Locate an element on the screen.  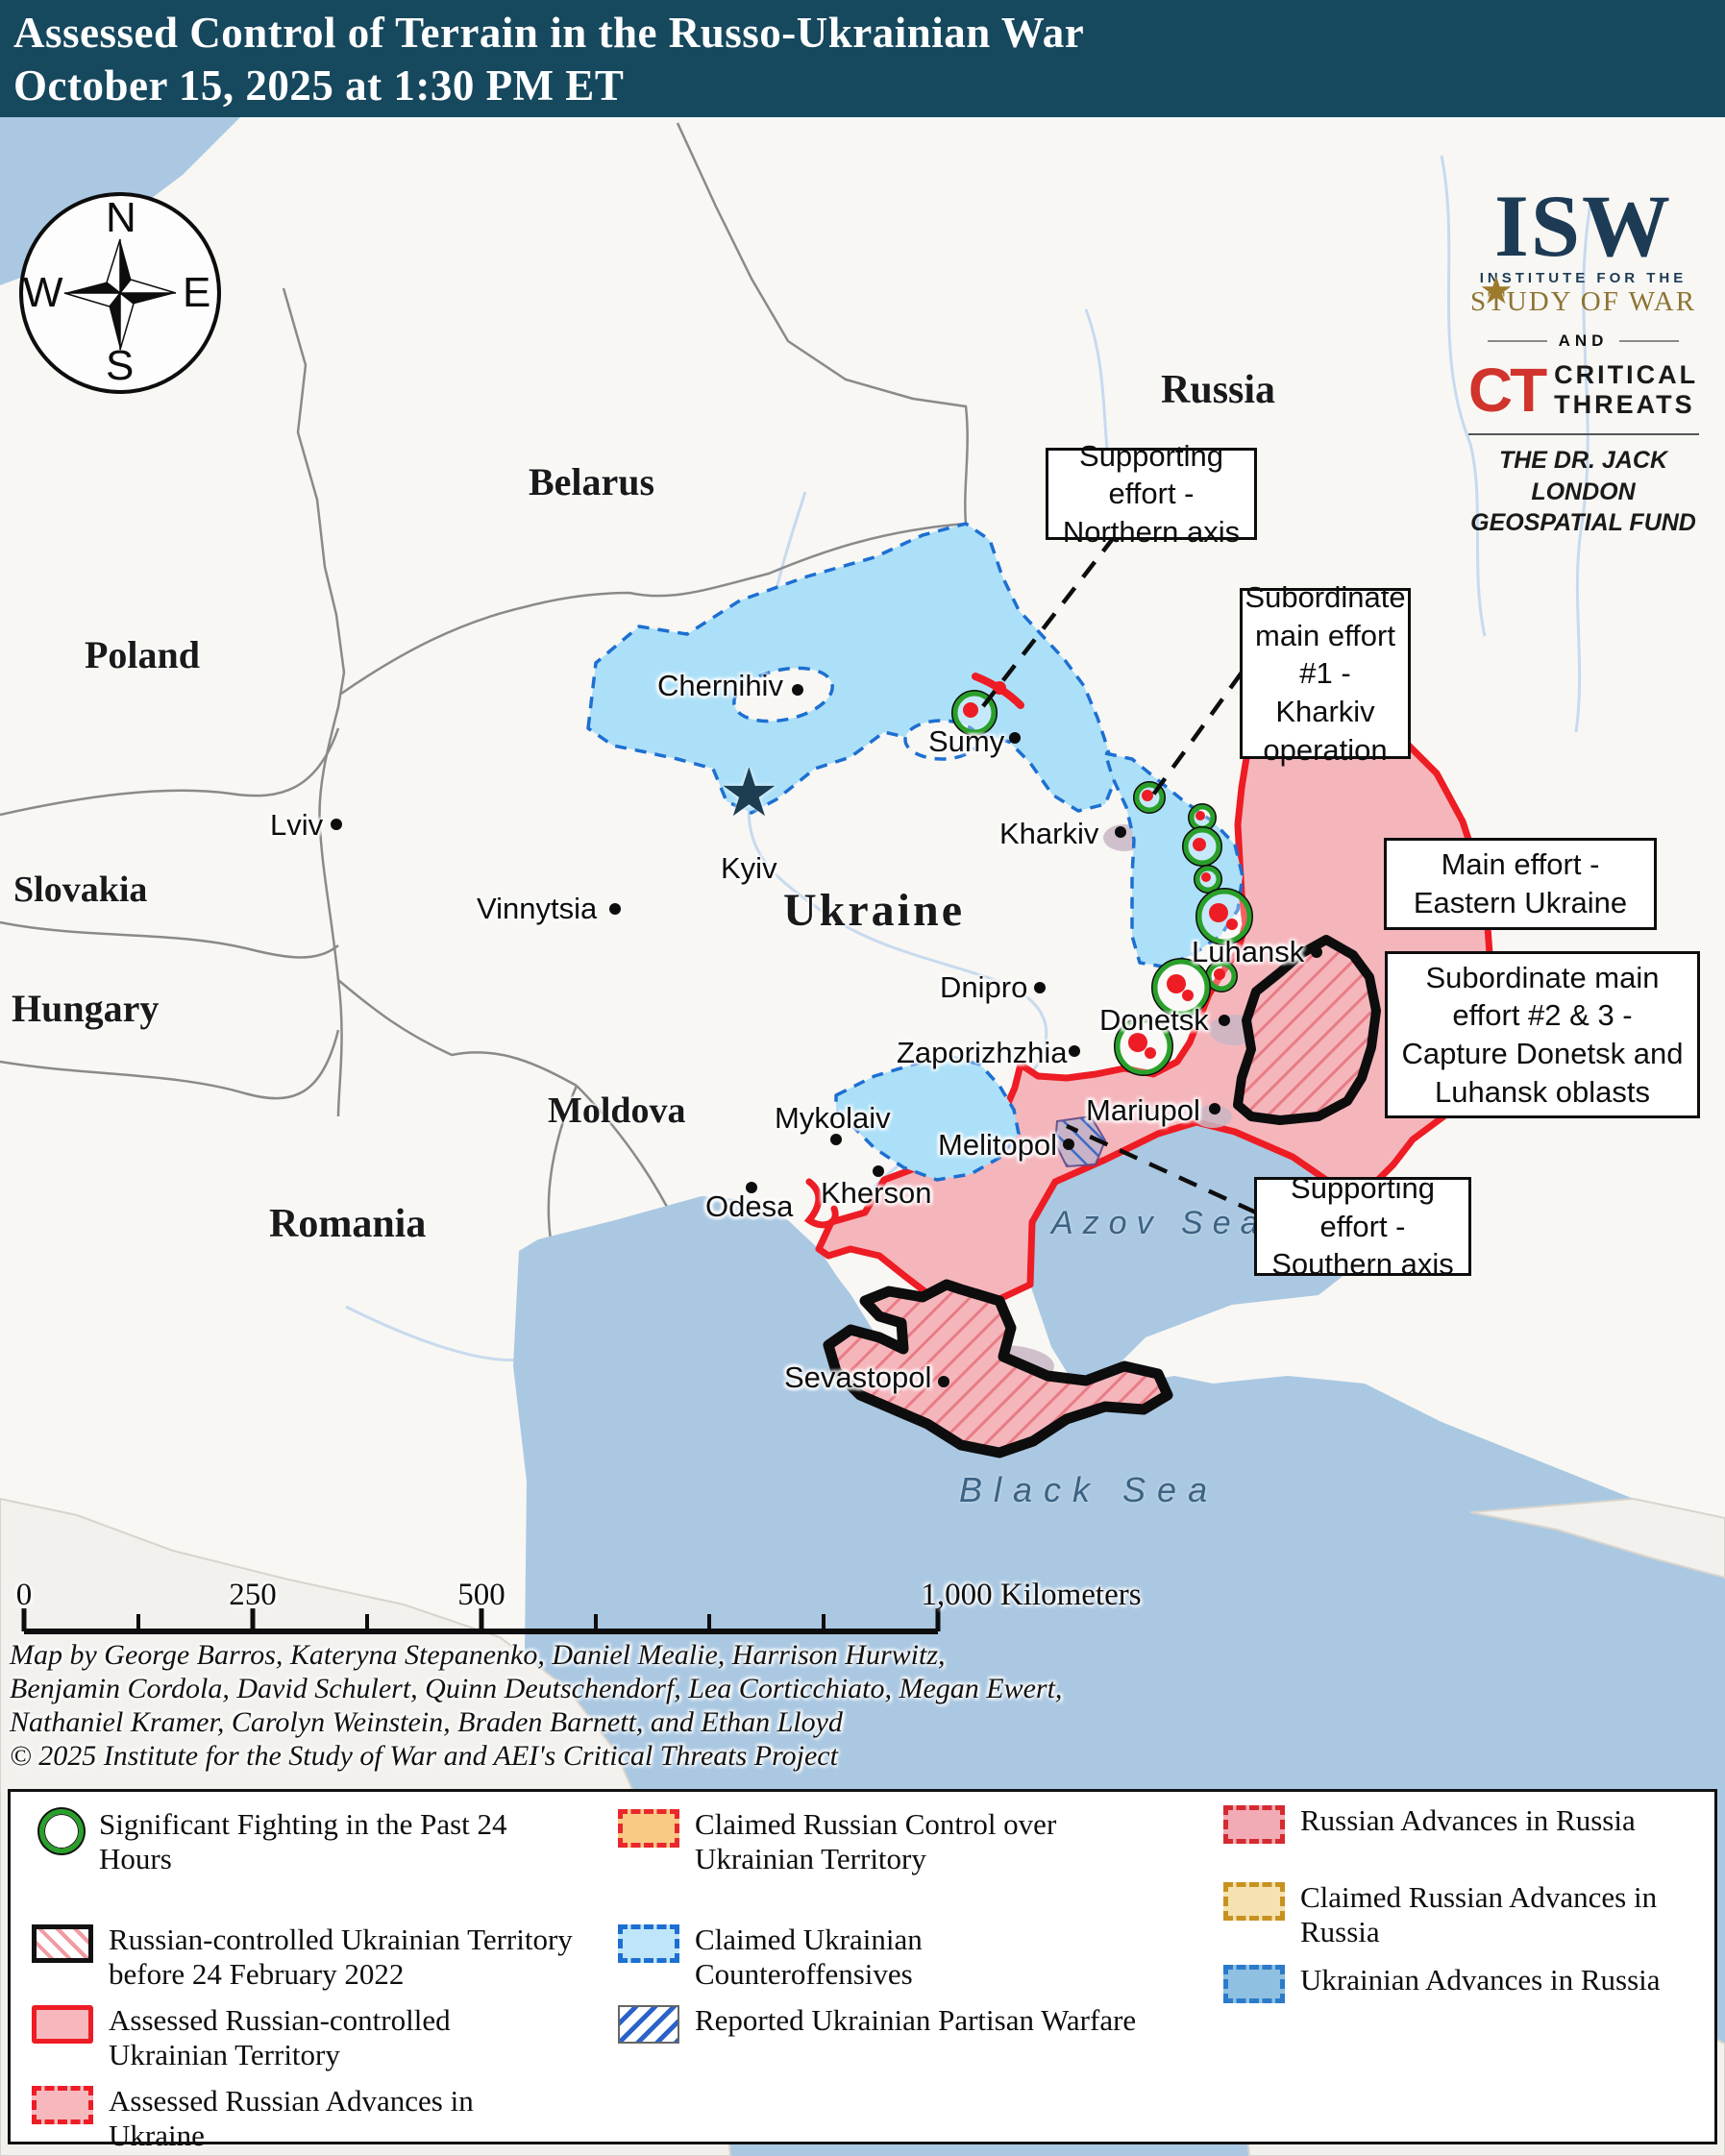
compass-rose: N E S W is located at coordinates (123, 298).